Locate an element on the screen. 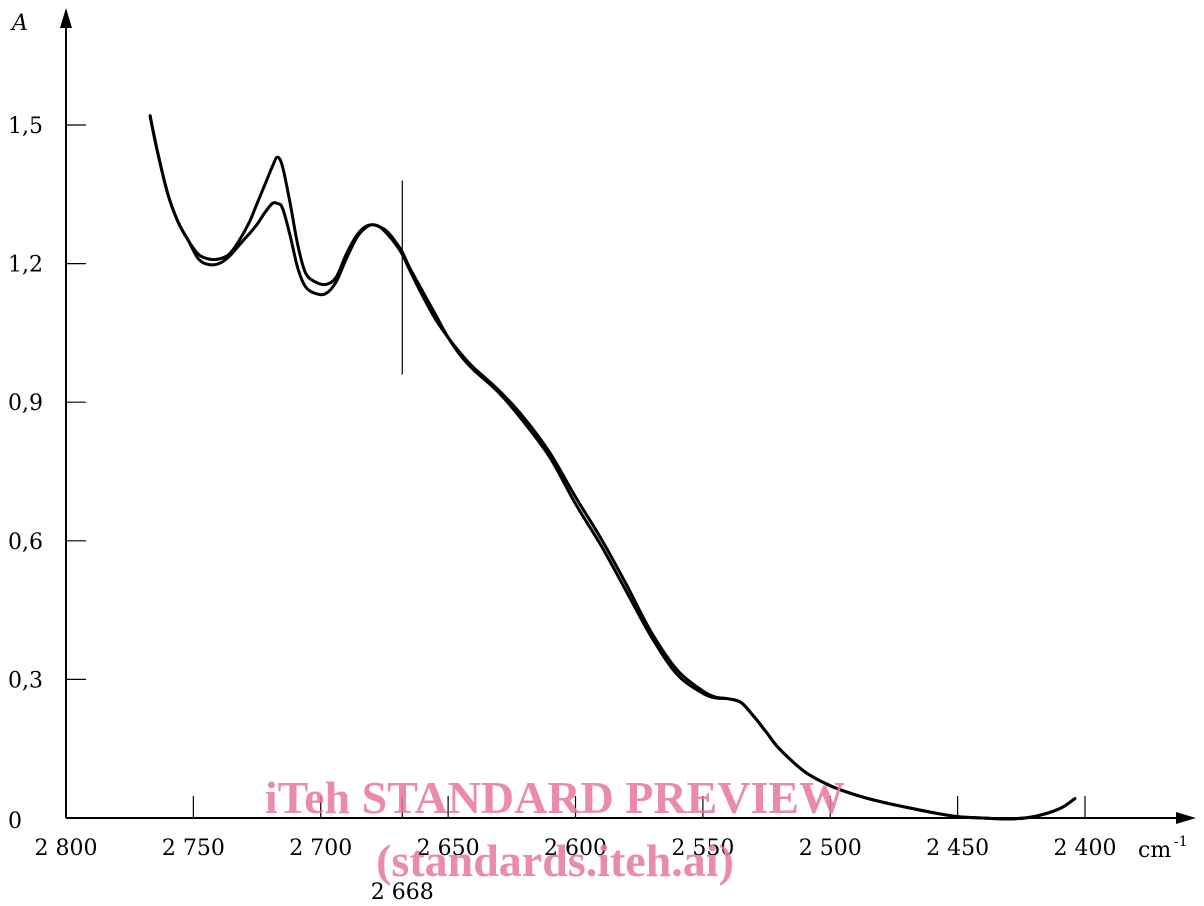  y-tick-label: 0,9 is located at coordinates (25, 403).